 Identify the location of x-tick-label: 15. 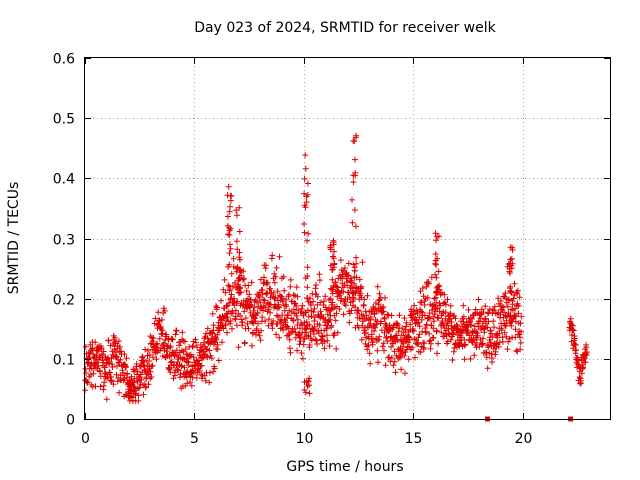
(414, 439).